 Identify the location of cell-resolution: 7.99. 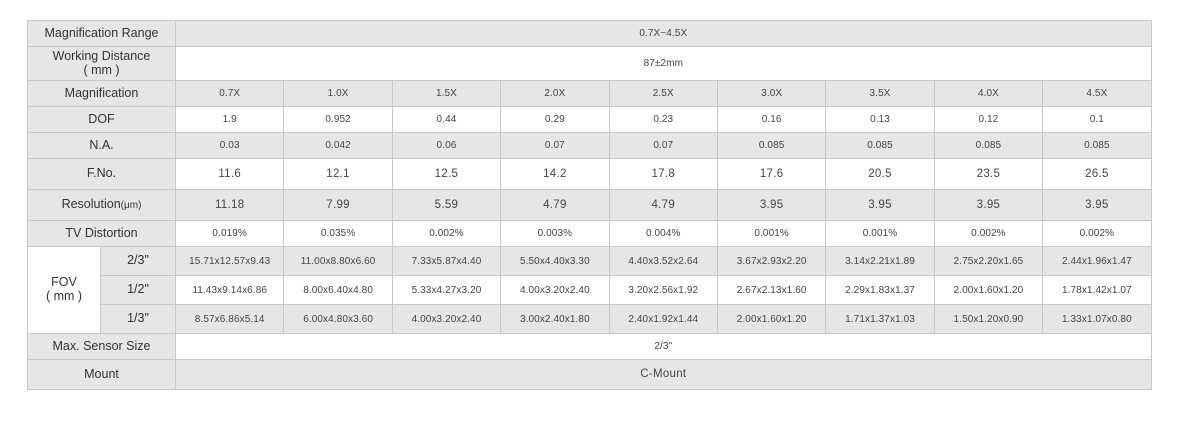
(338, 205).